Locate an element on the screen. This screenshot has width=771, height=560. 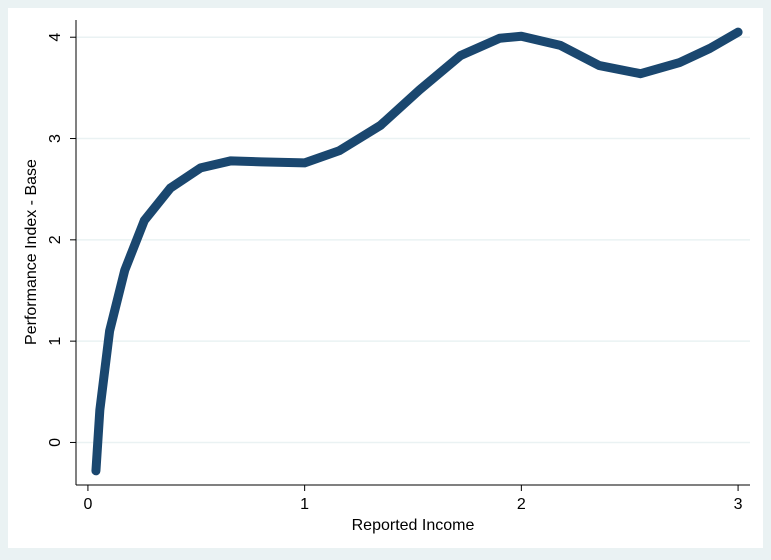
y-tick-label: 2 is located at coordinates (55, 239).